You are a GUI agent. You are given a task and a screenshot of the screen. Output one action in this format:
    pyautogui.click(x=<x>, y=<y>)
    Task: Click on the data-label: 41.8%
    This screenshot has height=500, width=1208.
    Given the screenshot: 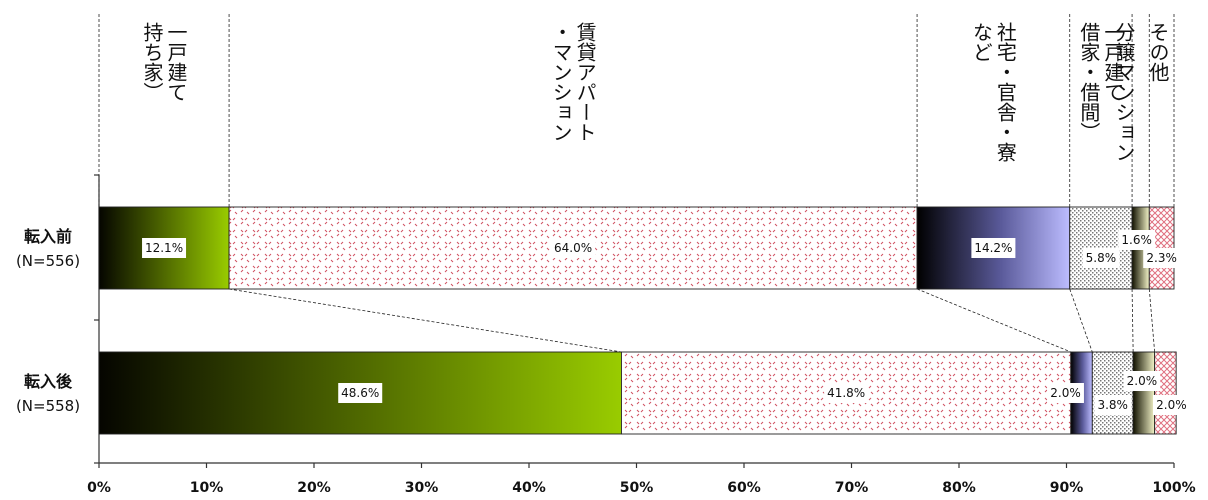 What is the action you would take?
    pyautogui.click(x=846, y=393)
    